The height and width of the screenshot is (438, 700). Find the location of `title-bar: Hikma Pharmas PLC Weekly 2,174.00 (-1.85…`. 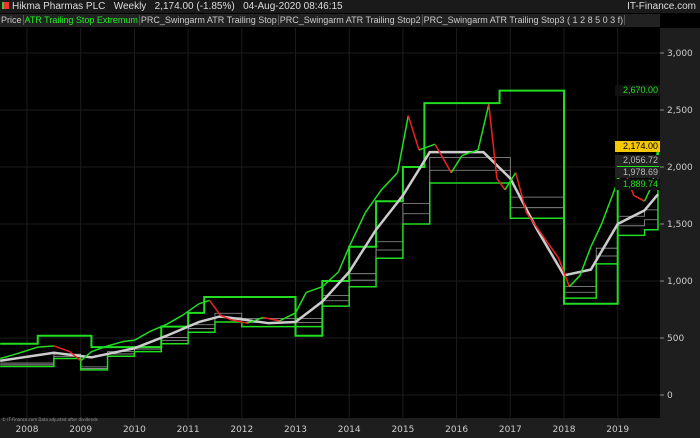

title-bar: Hikma Pharmas PLC Weekly 2,174.00 (-1.85… is located at coordinates (350, 6).